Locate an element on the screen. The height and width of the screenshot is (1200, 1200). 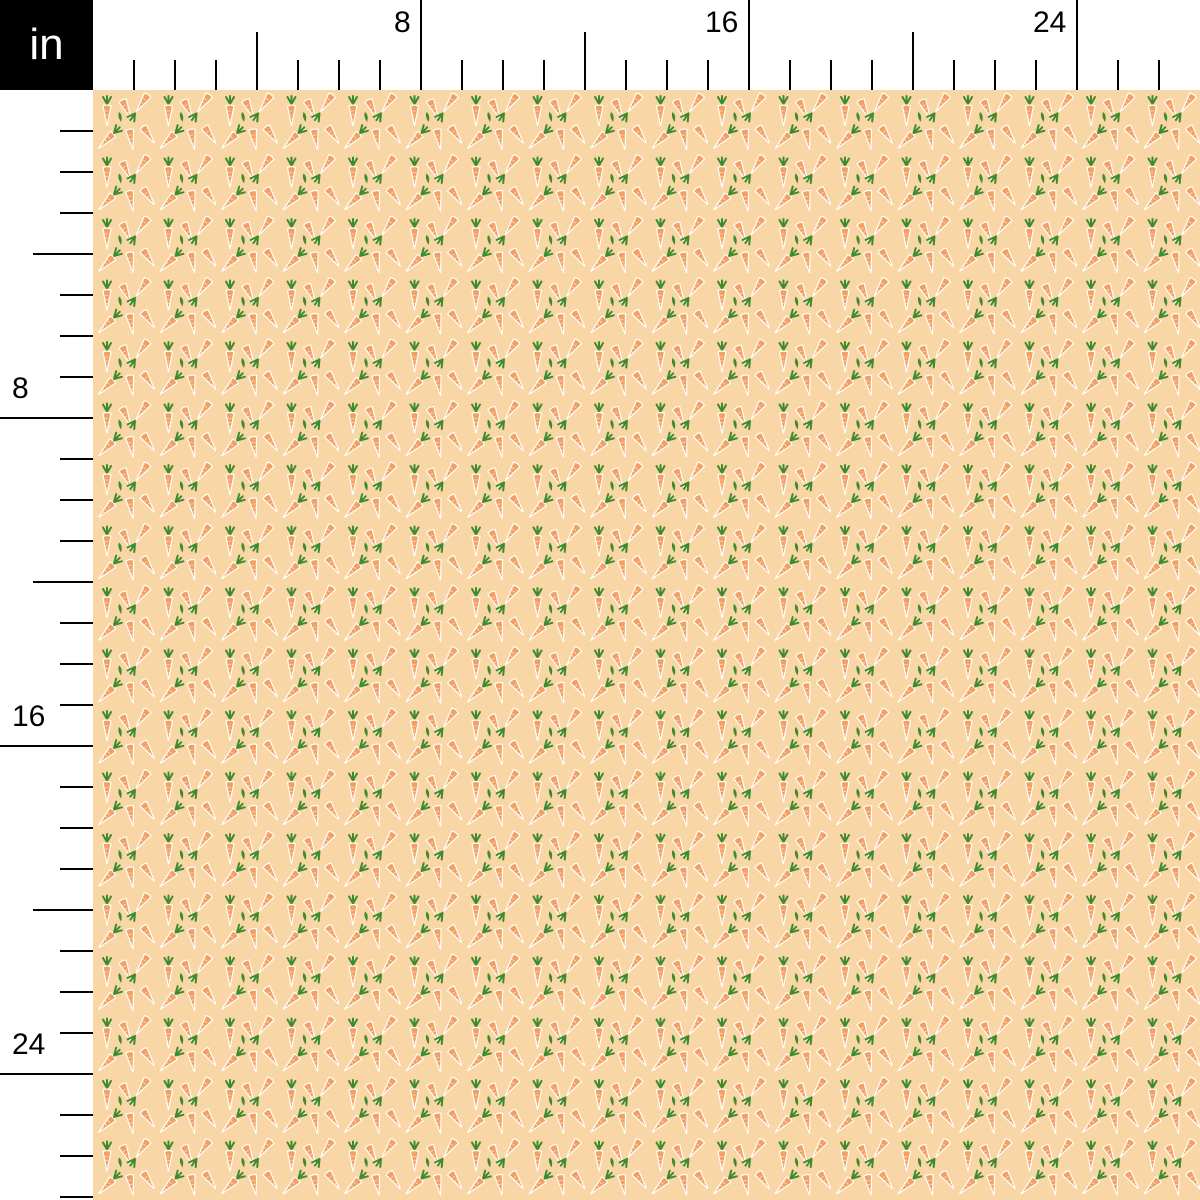
unit-label: in is located at coordinates (46, 45).